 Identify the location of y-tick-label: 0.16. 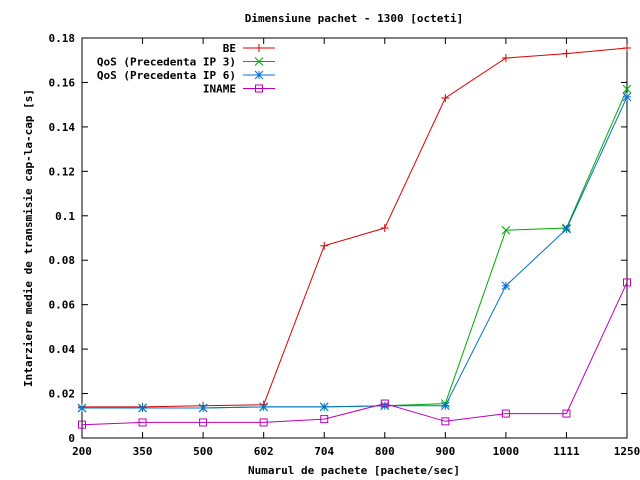
(62, 82).